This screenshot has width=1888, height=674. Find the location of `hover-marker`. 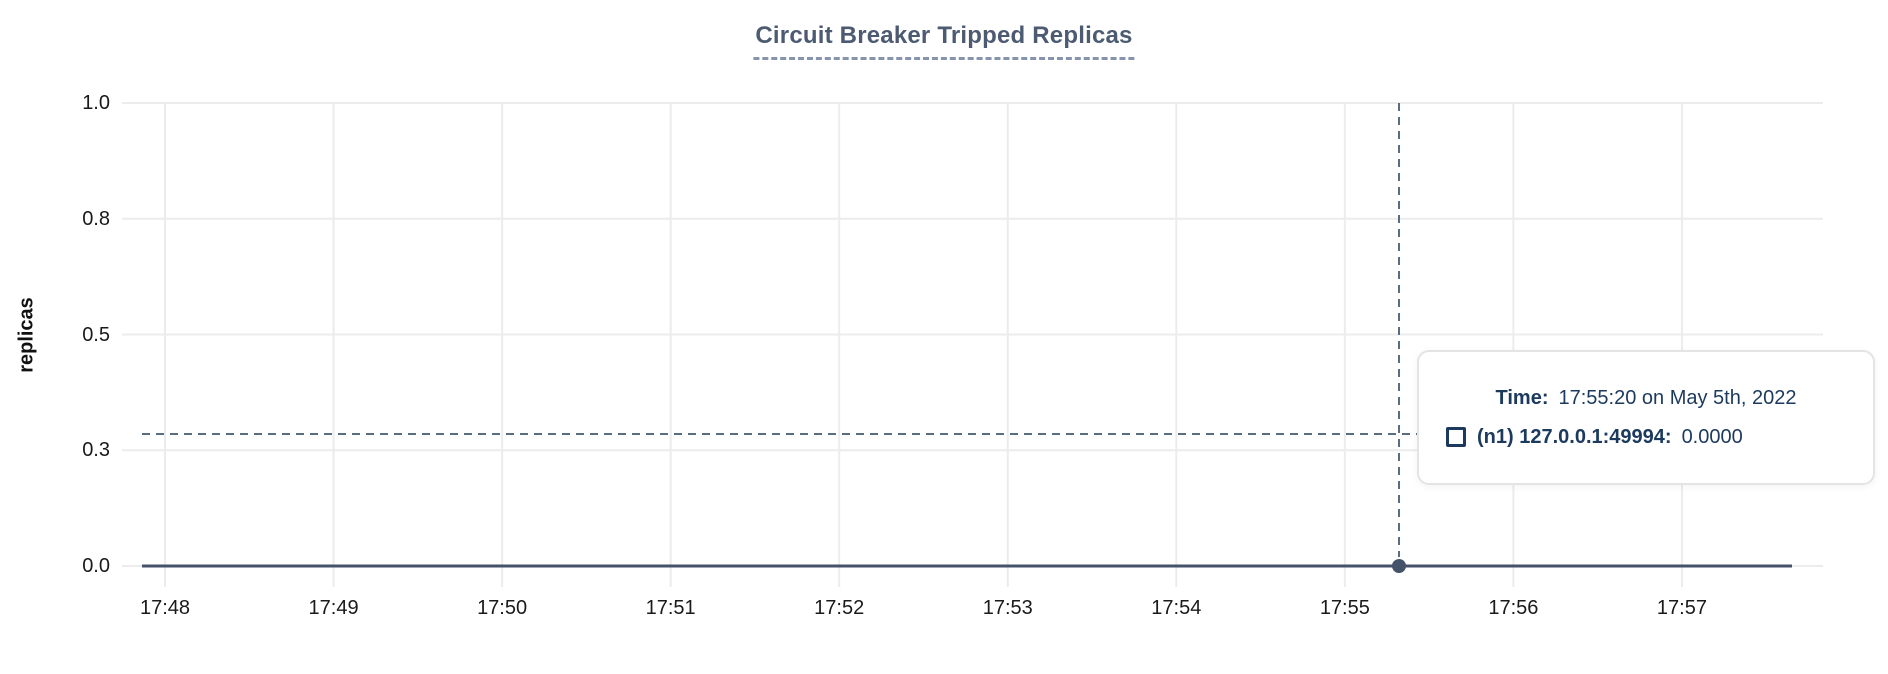

hover-marker is located at coordinates (1399, 566).